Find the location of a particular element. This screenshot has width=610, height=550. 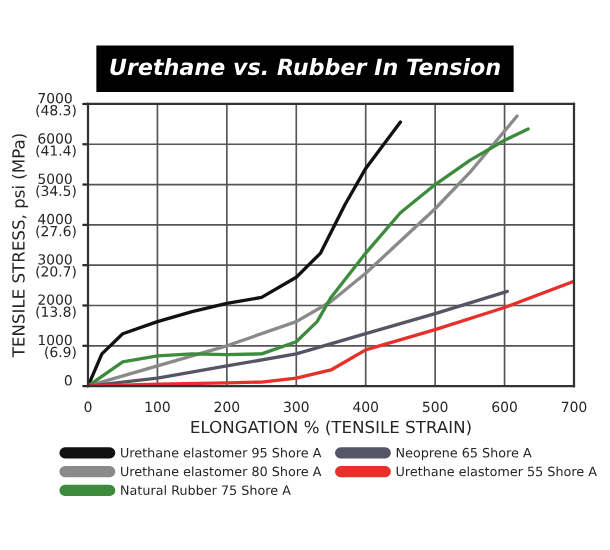

x-axis-title: ELONGATION % (TENSILE STRAIN) is located at coordinates (331, 428).